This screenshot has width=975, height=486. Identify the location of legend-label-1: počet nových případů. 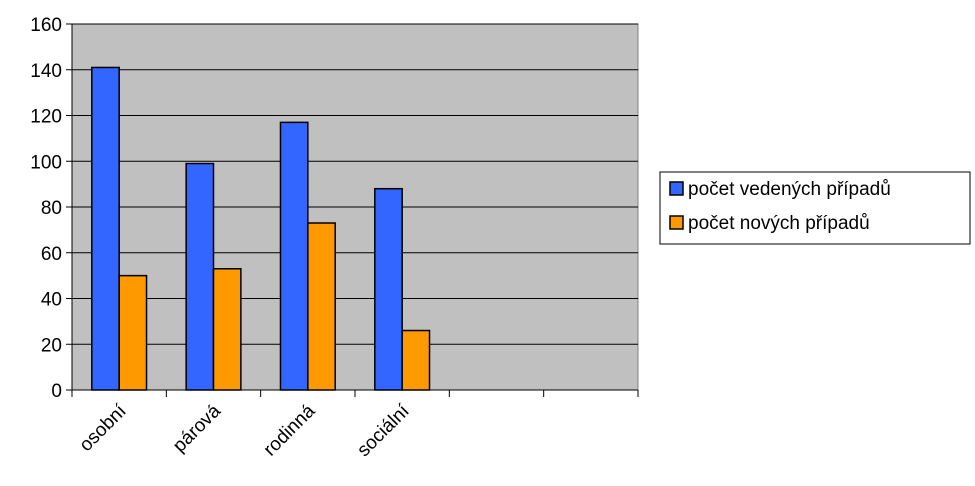
(779, 223).